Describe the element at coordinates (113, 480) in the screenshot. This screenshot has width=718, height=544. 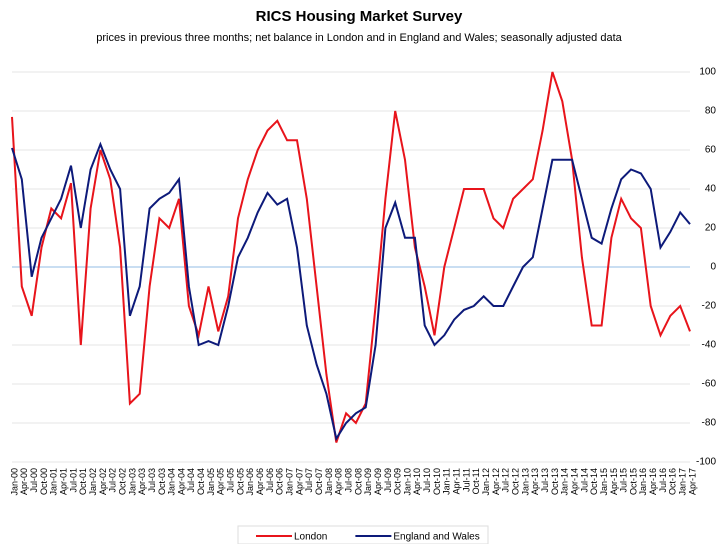
I see `x-tick-label: Jul-02` at that location.